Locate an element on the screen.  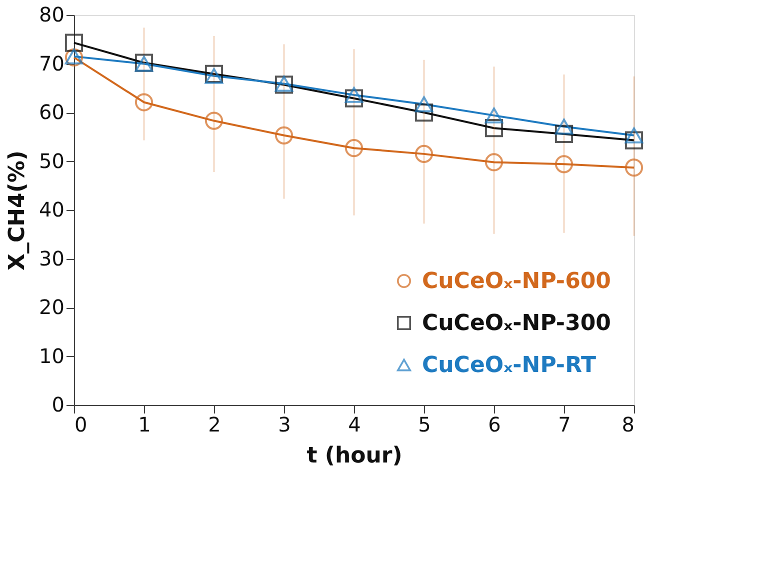
y-tick-label: 0 is located at coordinates (58, 404).